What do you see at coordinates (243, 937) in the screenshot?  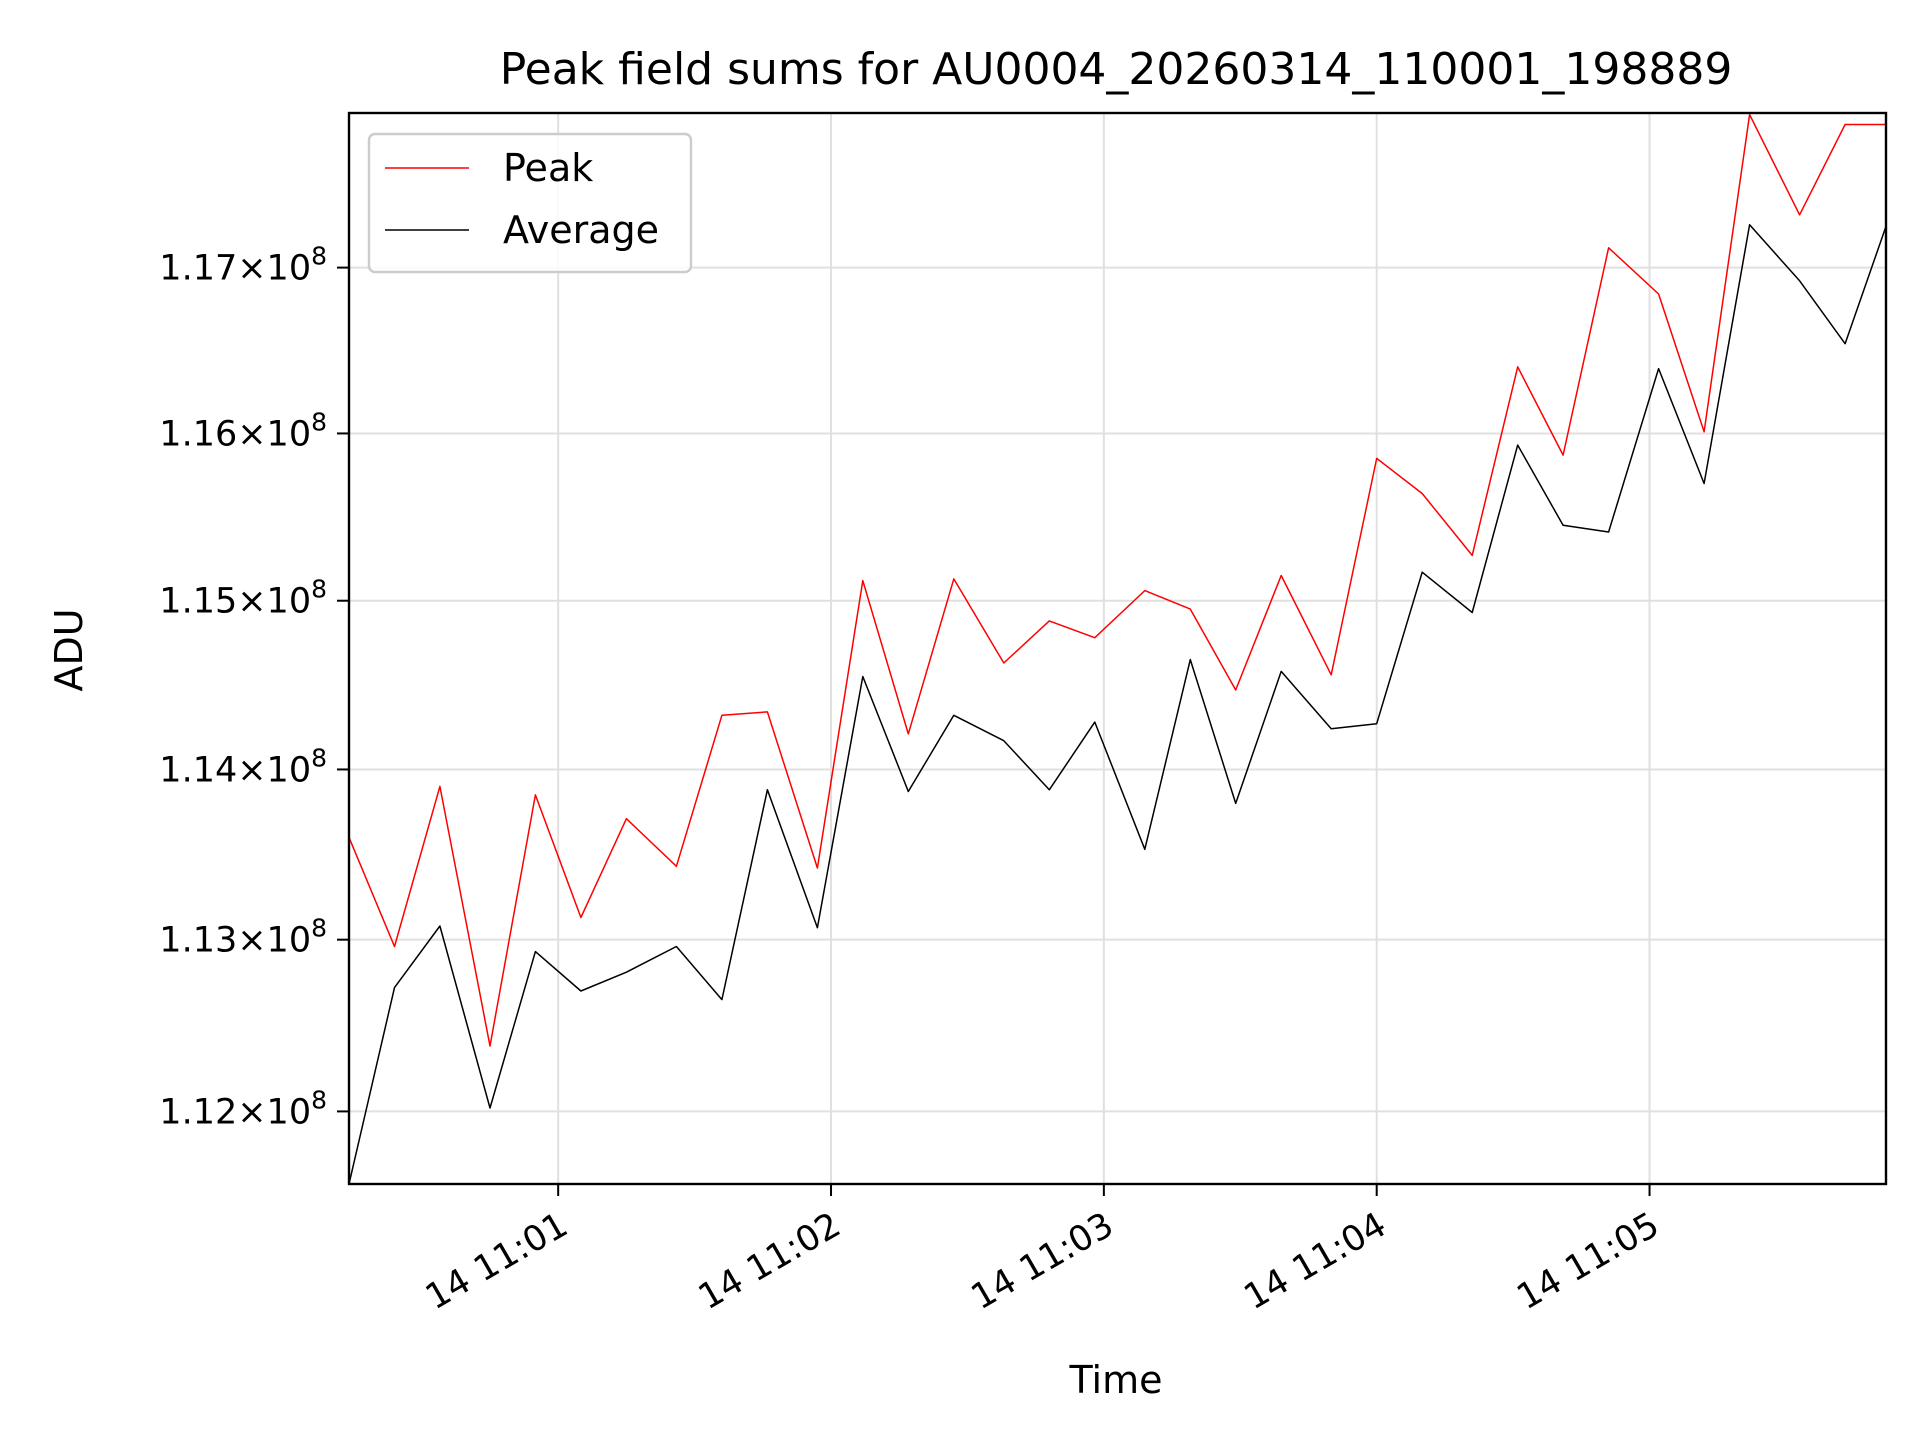 I see `y-tick-label: 1.13×108` at bounding box center [243, 937].